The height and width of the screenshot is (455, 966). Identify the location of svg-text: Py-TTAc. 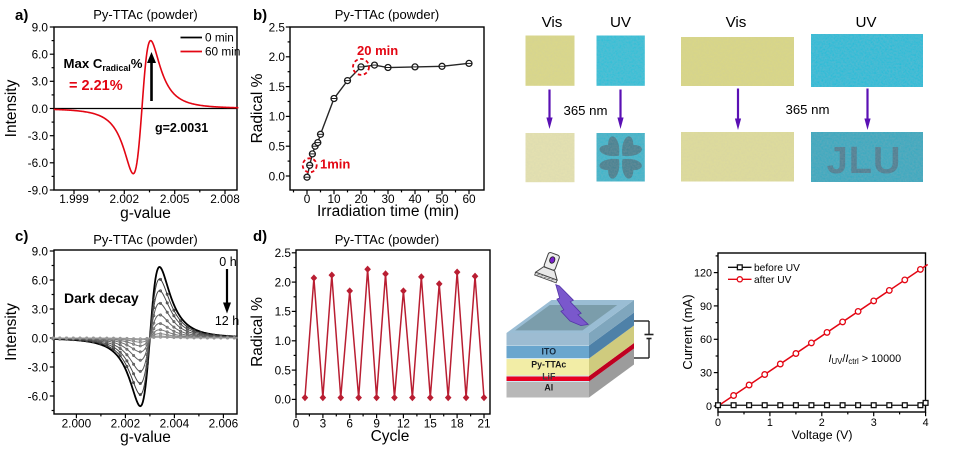
(548, 365).